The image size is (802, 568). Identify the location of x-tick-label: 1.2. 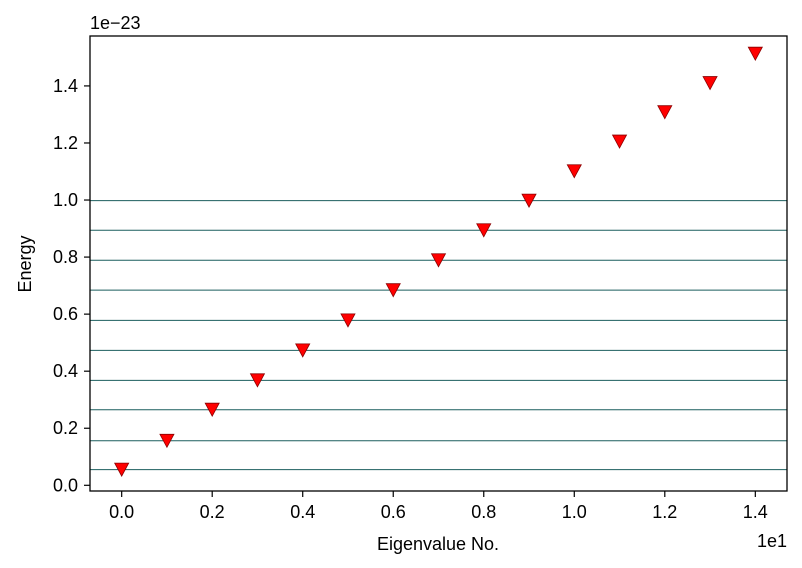
(664, 512).